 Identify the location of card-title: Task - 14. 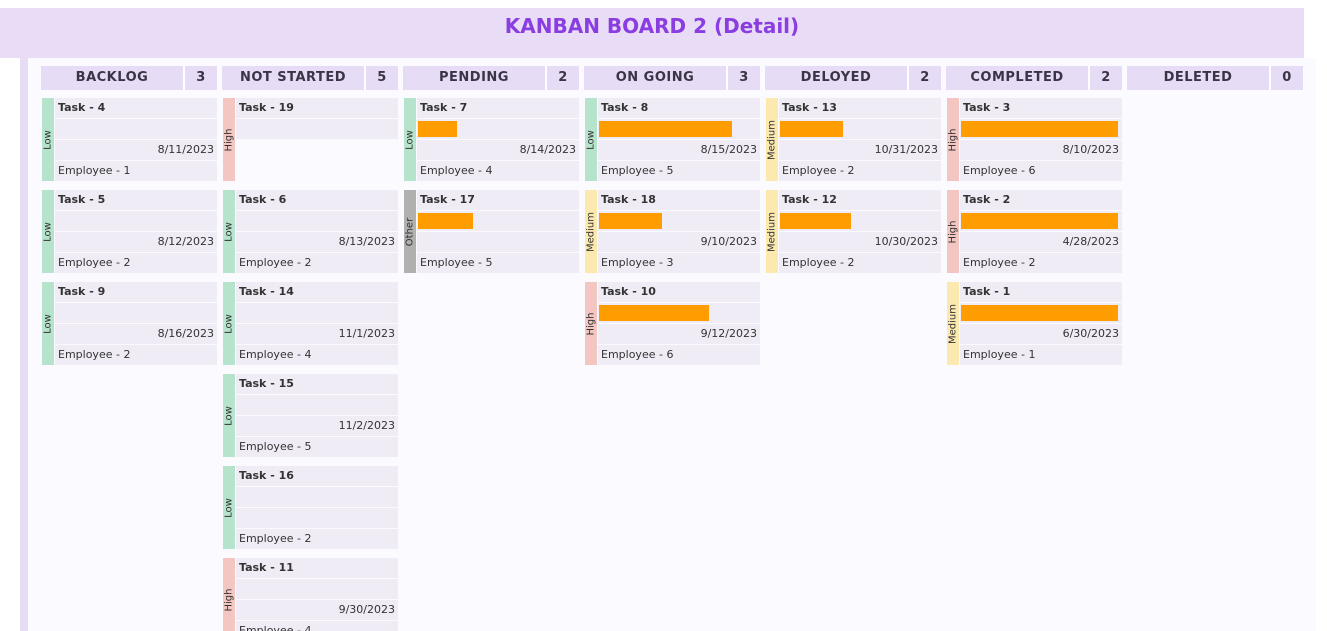
(317, 292).